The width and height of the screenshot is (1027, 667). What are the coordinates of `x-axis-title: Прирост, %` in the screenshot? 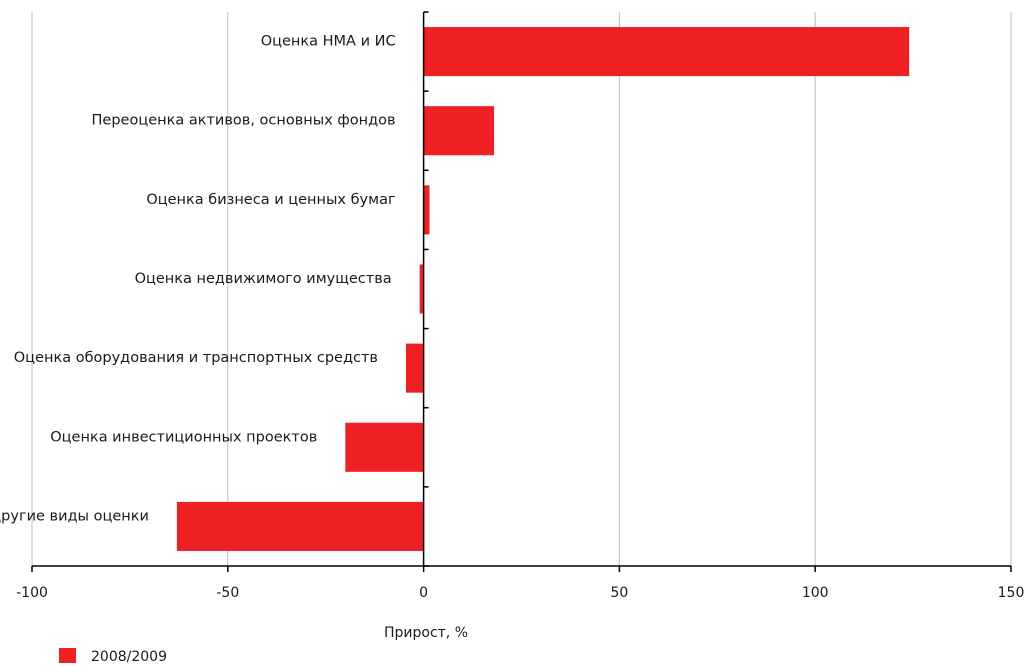 It's located at (426, 633).